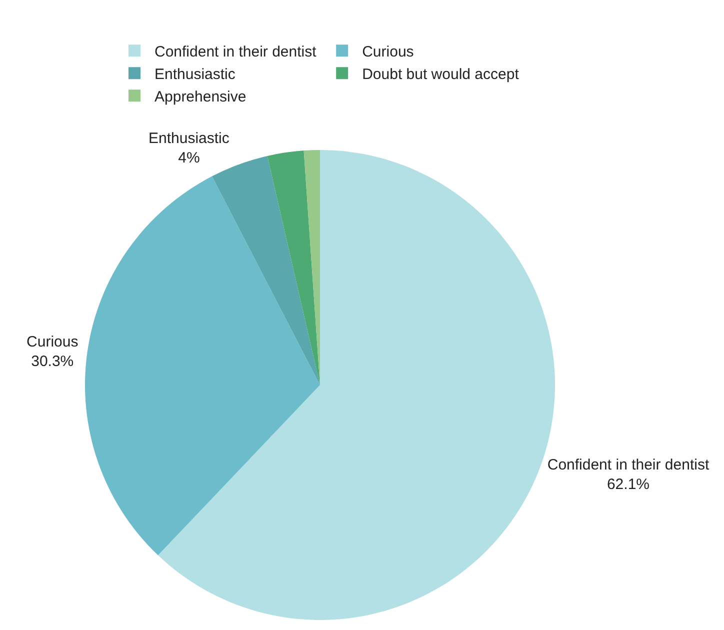  What do you see at coordinates (195, 74) in the screenshot?
I see `legend-label: Enthusiastic` at bounding box center [195, 74].